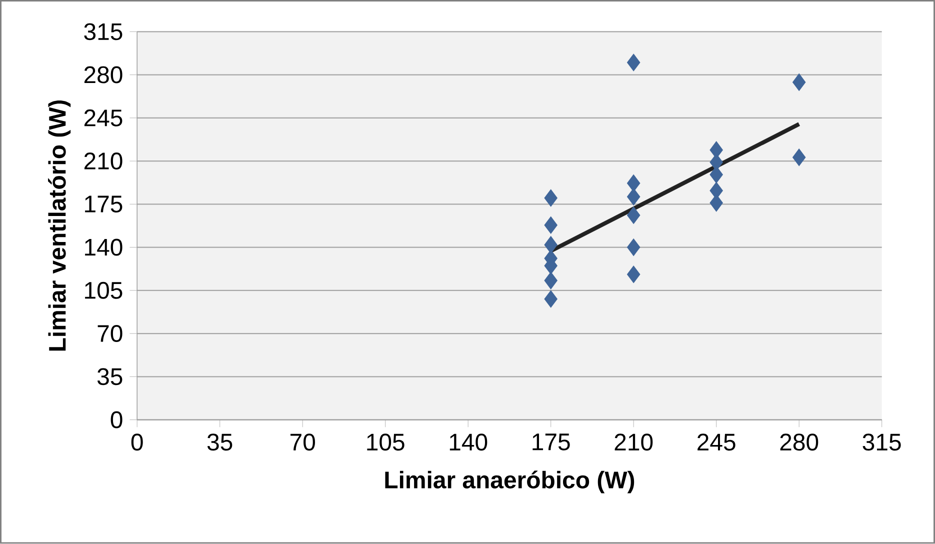 The width and height of the screenshot is (935, 544). Describe the element at coordinates (116, 419) in the screenshot. I see `y-tick-label: 0` at that location.